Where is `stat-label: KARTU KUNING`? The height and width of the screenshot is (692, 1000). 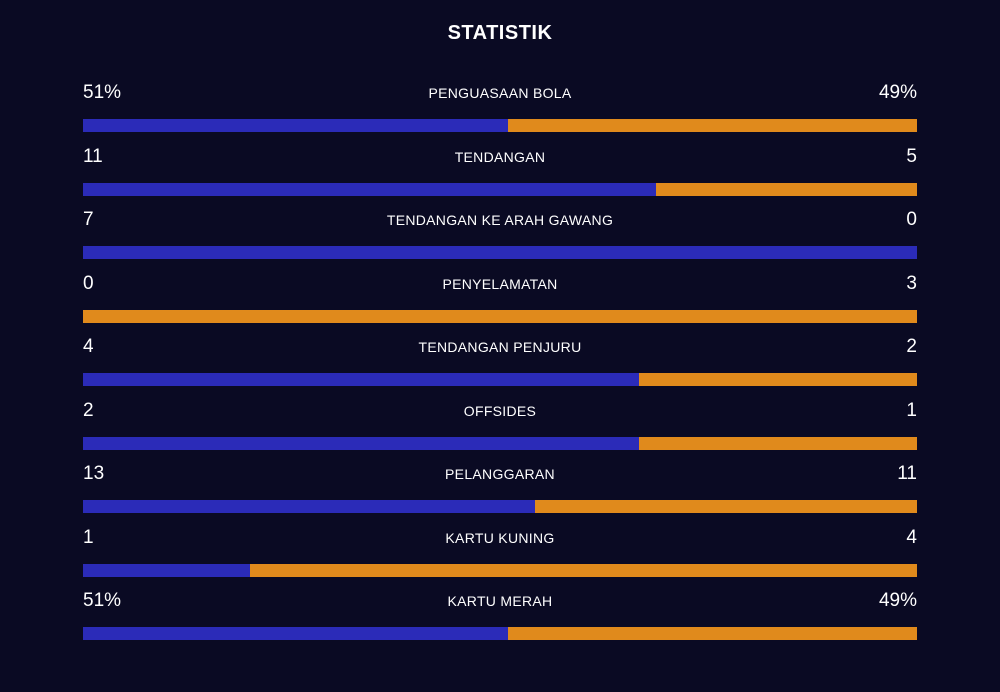
stat-label: KARTU KUNING is located at coordinates (500, 537).